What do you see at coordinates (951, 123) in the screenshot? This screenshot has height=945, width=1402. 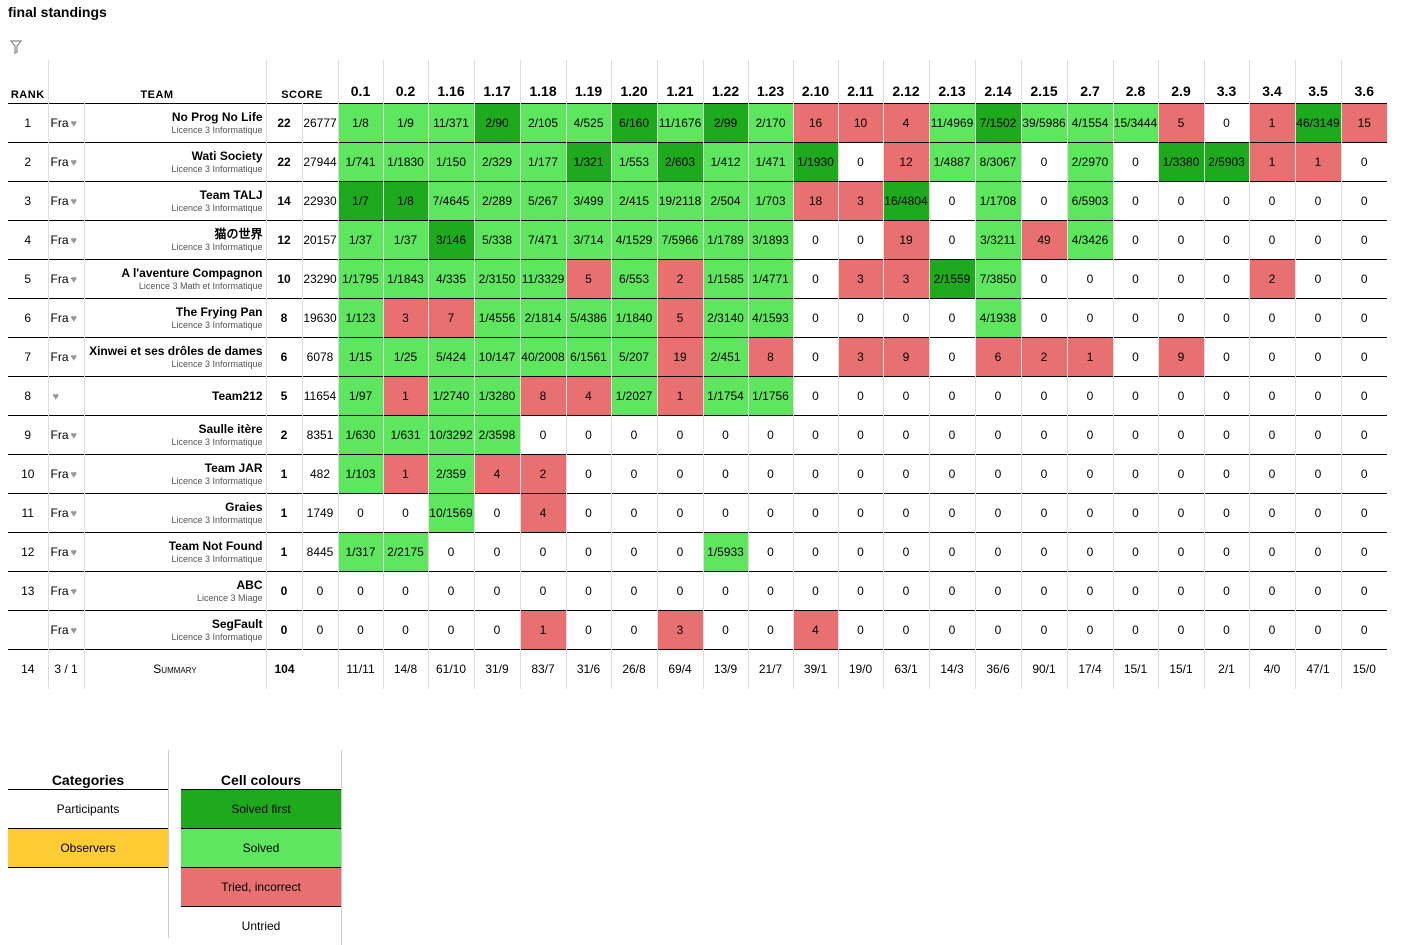 I see `problem-cell: 11/4969` at bounding box center [951, 123].